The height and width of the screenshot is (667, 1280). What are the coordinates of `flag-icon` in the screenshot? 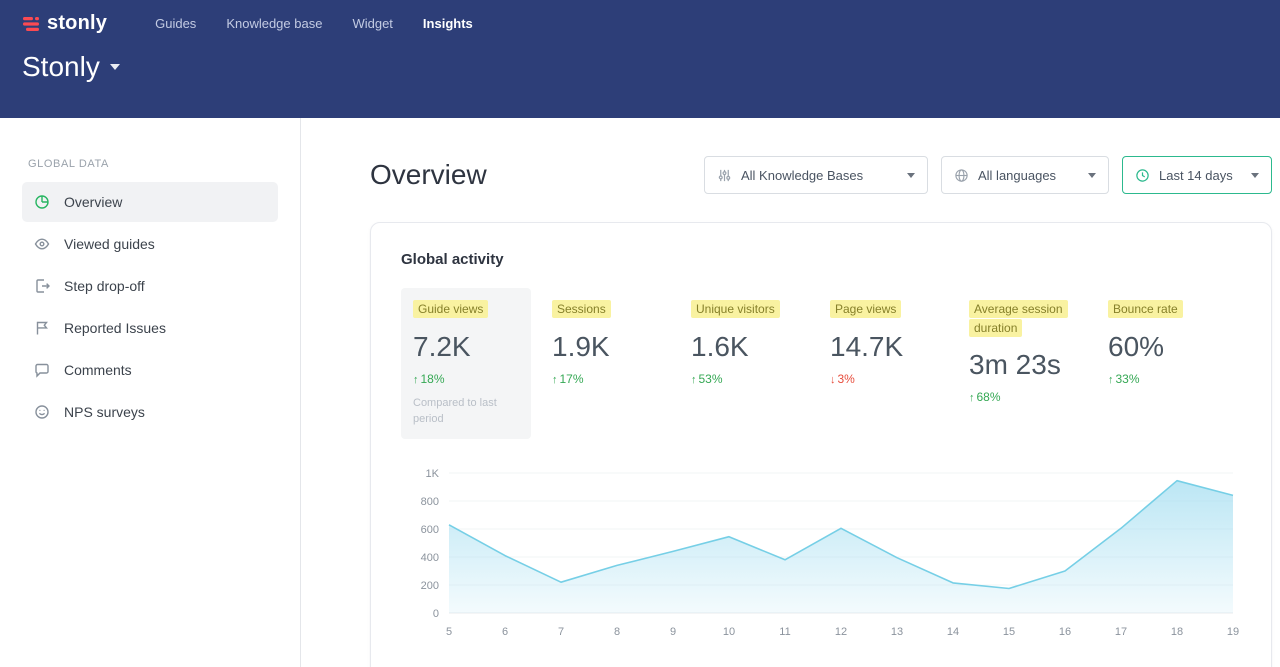 It's located at (42, 328).